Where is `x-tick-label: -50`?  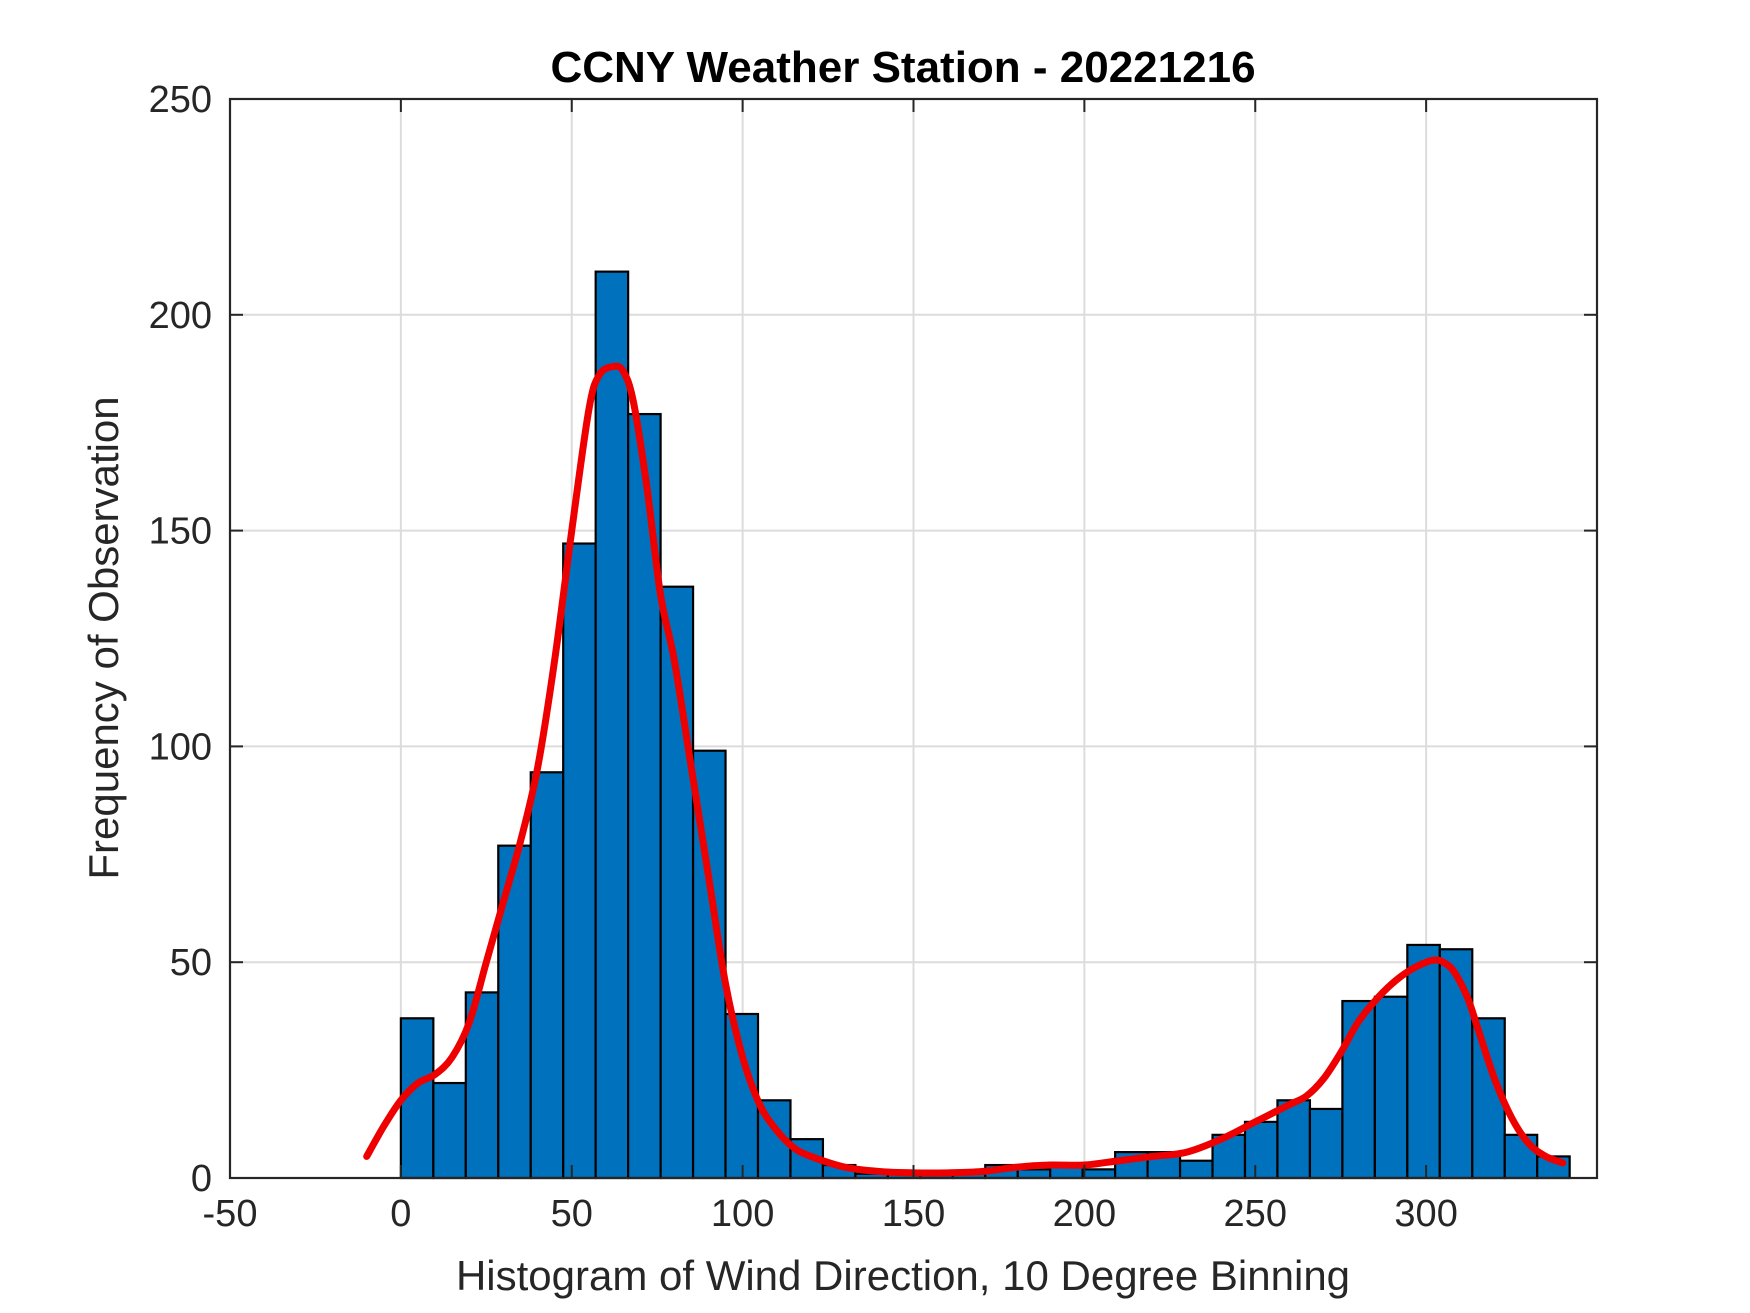
x-tick-label: -50 is located at coordinates (230, 1214).